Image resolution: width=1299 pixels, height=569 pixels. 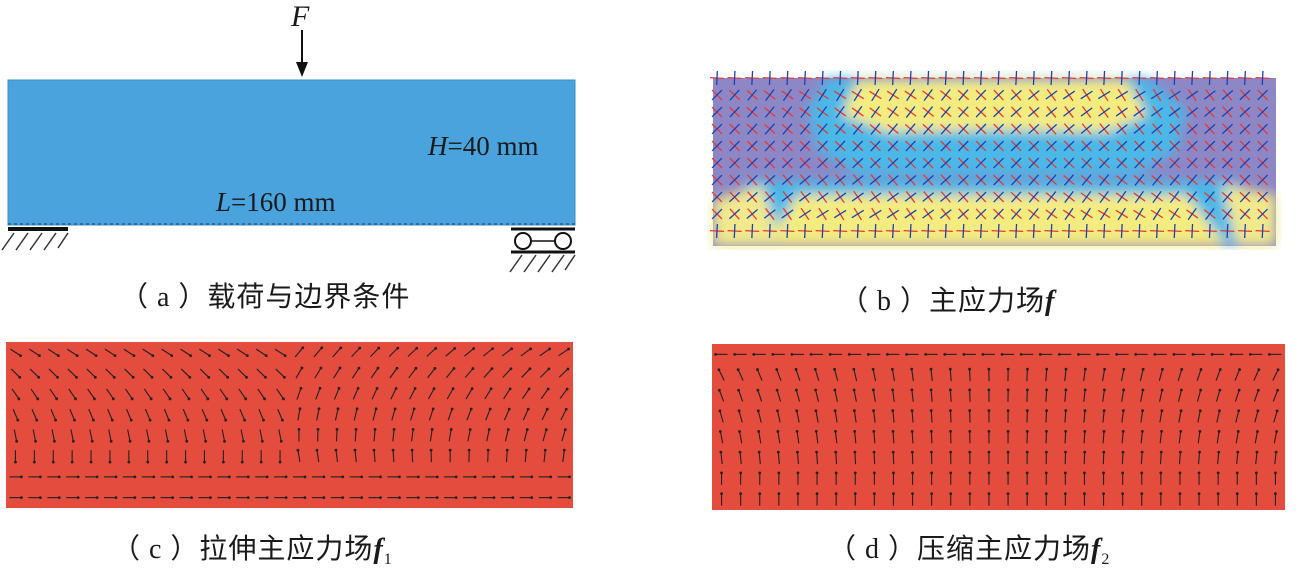 I want to click on height-label: H=40 mm, so click(x=483, y=146).